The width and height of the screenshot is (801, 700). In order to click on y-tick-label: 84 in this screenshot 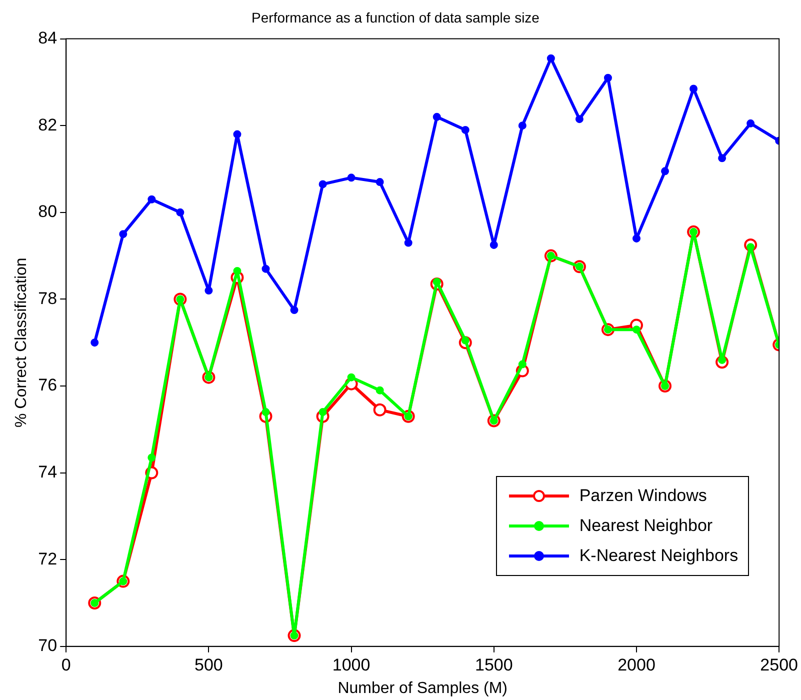, I will do `click(48, 38)`.